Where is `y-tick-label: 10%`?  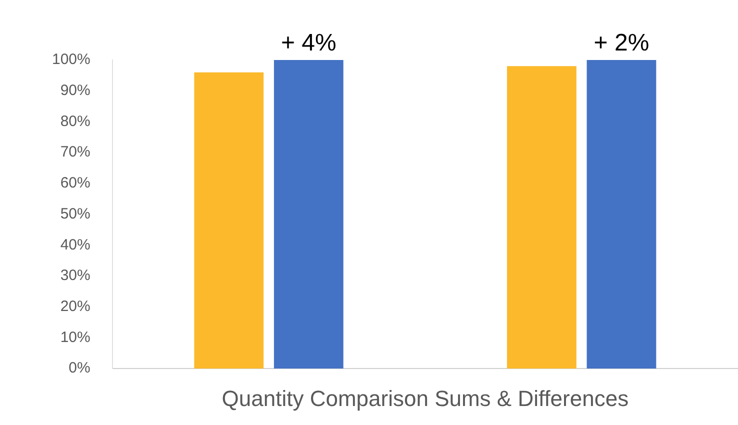
y-tick-label: 10% is located at coordinates (75, 337).